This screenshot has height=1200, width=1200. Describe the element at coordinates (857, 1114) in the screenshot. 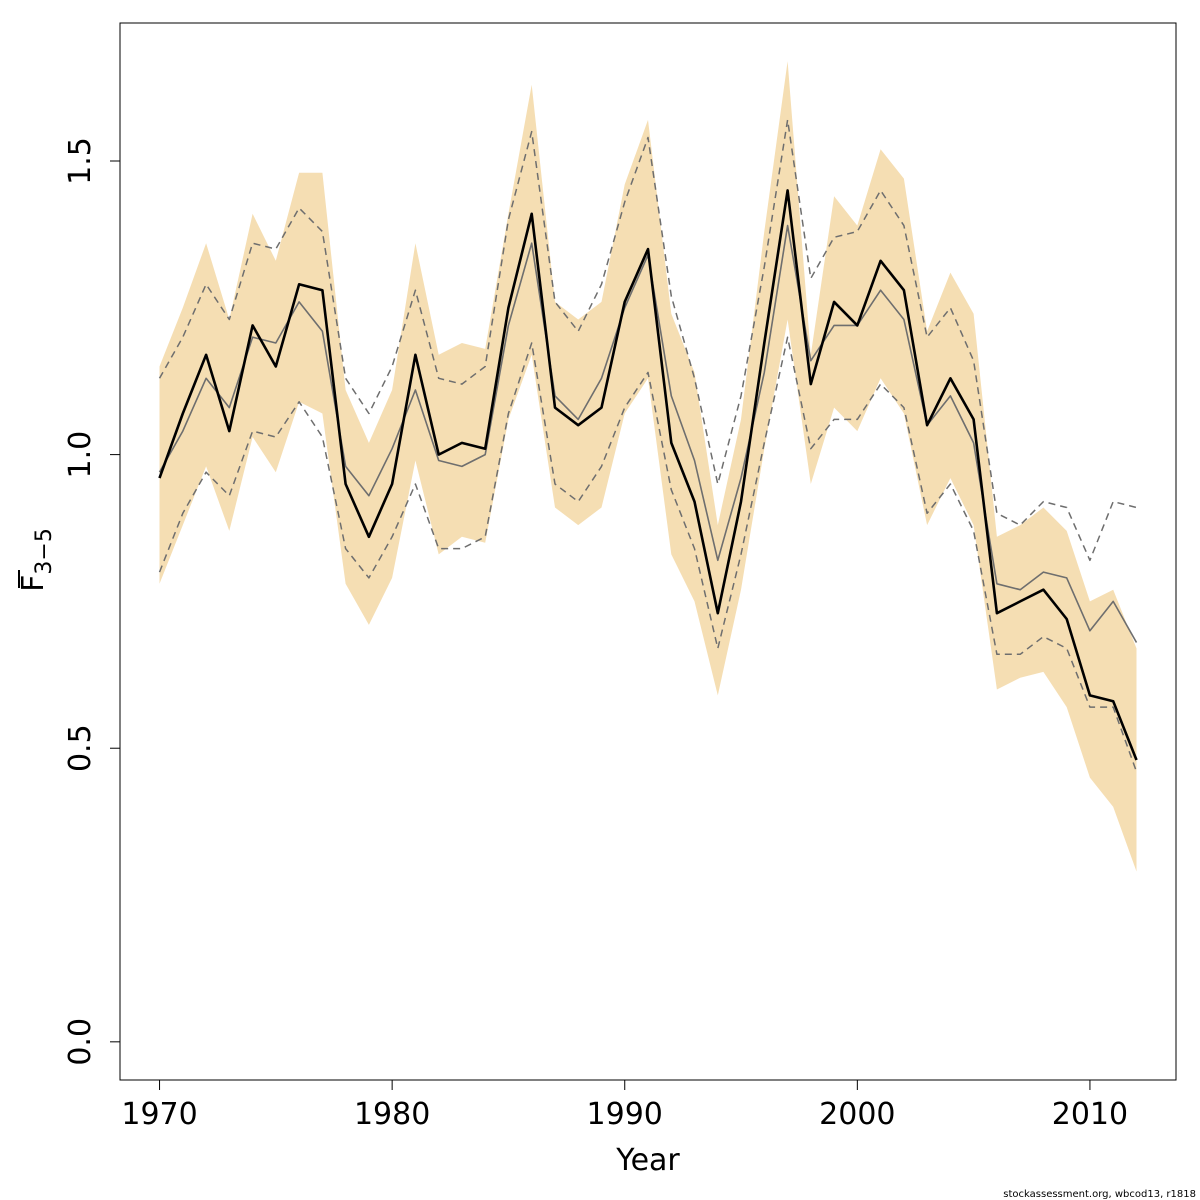

I see `x-tick-label: 2000` at that location.